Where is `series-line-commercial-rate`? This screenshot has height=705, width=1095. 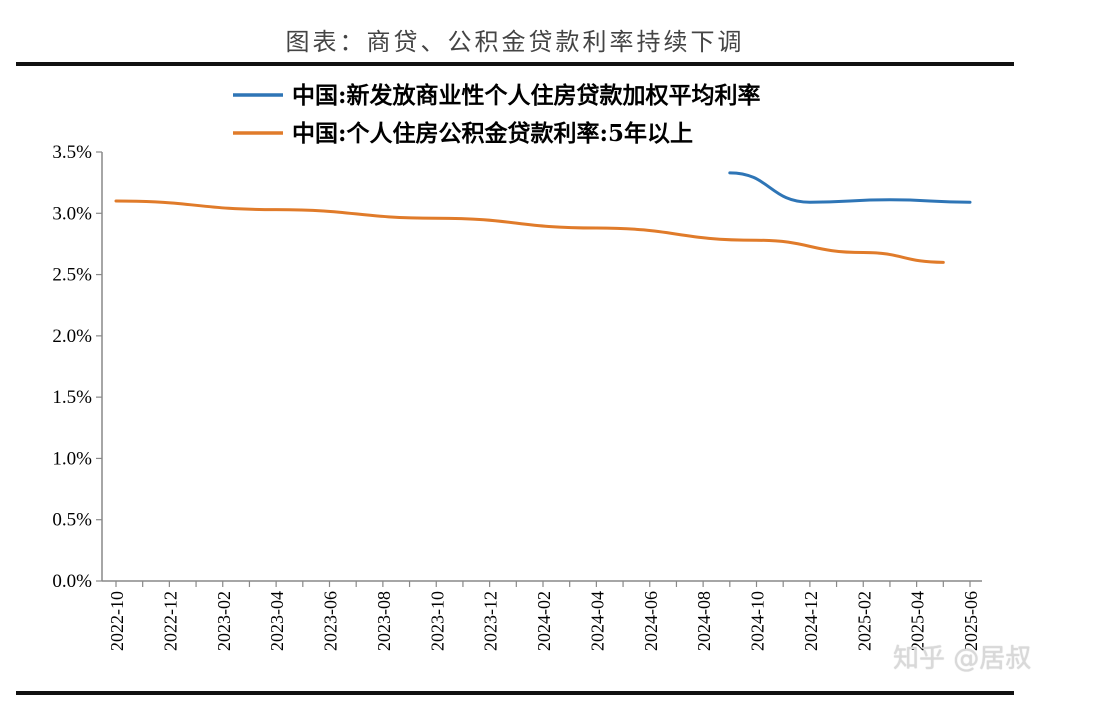 series-line-commercial-rate is located at coordinates (850, 187).